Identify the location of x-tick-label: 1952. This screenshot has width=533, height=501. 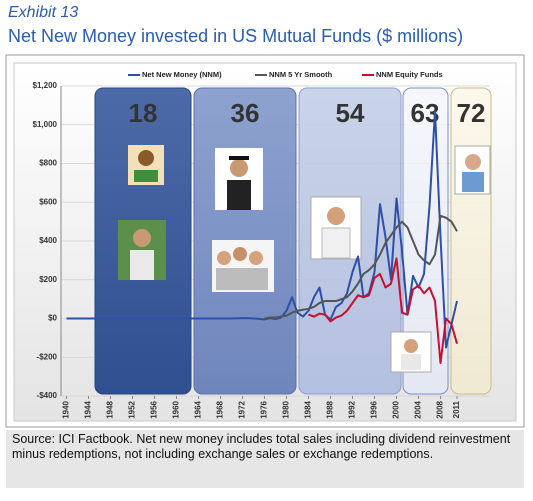
(132, 409).